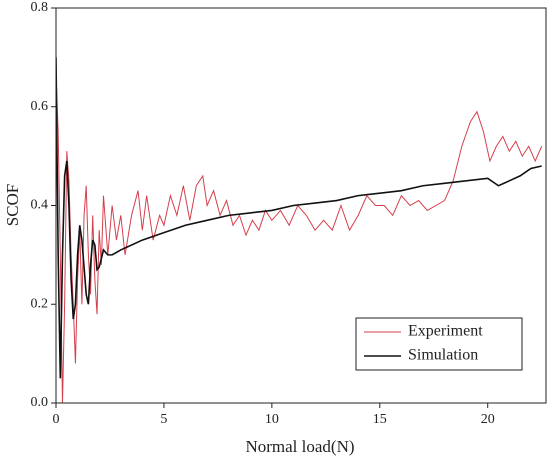 This screenshot has height=468, width=550. I want to click on y-tick-label: 0.8, so click(40, 7).